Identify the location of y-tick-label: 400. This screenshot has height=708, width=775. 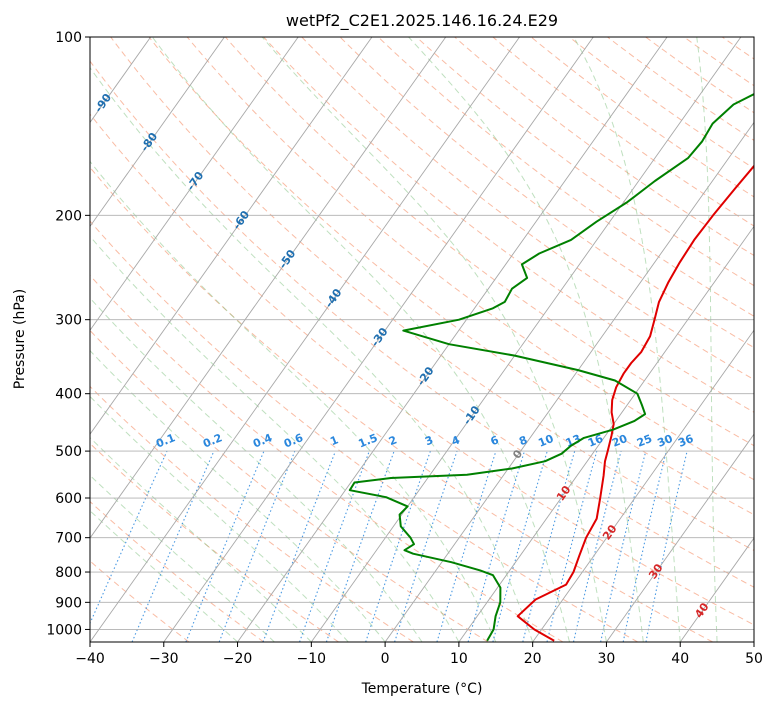
(68, 395).